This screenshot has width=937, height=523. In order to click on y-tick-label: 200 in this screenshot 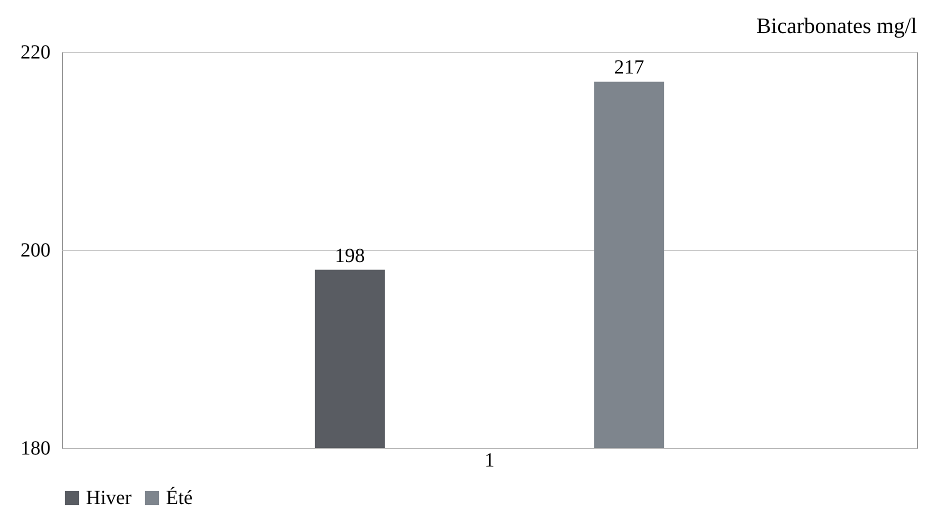, I will do `click(35, 251)`.